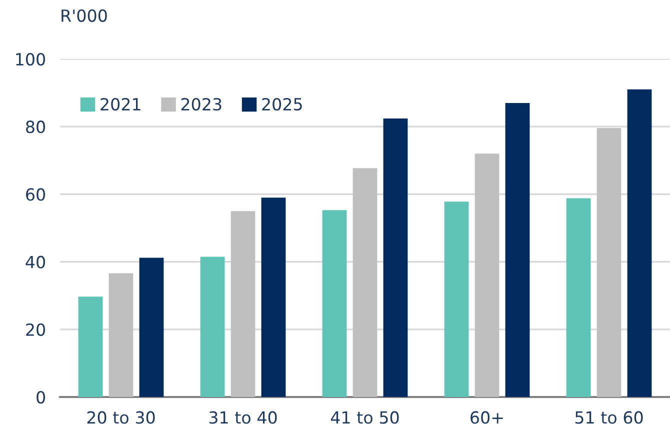 This screenshot has width=670, height=430. I want to click on y-tick-label: 100, so click(31, 59).